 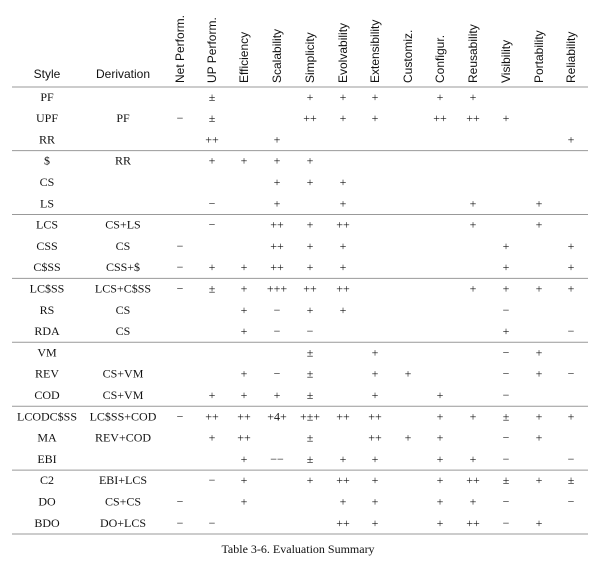 What do you see at coordinates (277, 56) in the screenshot?
I see `column-header: Scalability` at bounding box center [277, 56].